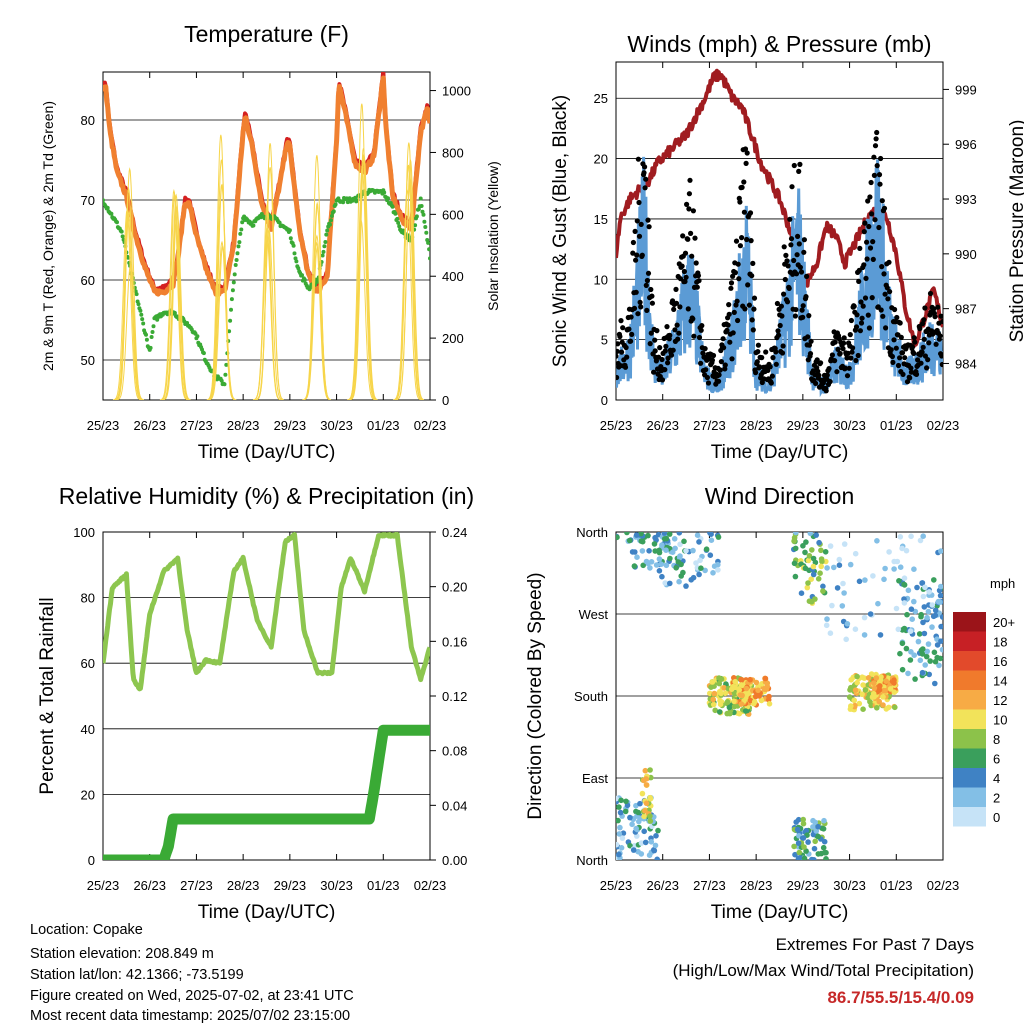  I want to click on x-tick-label: 28/23, so click(756, 885).